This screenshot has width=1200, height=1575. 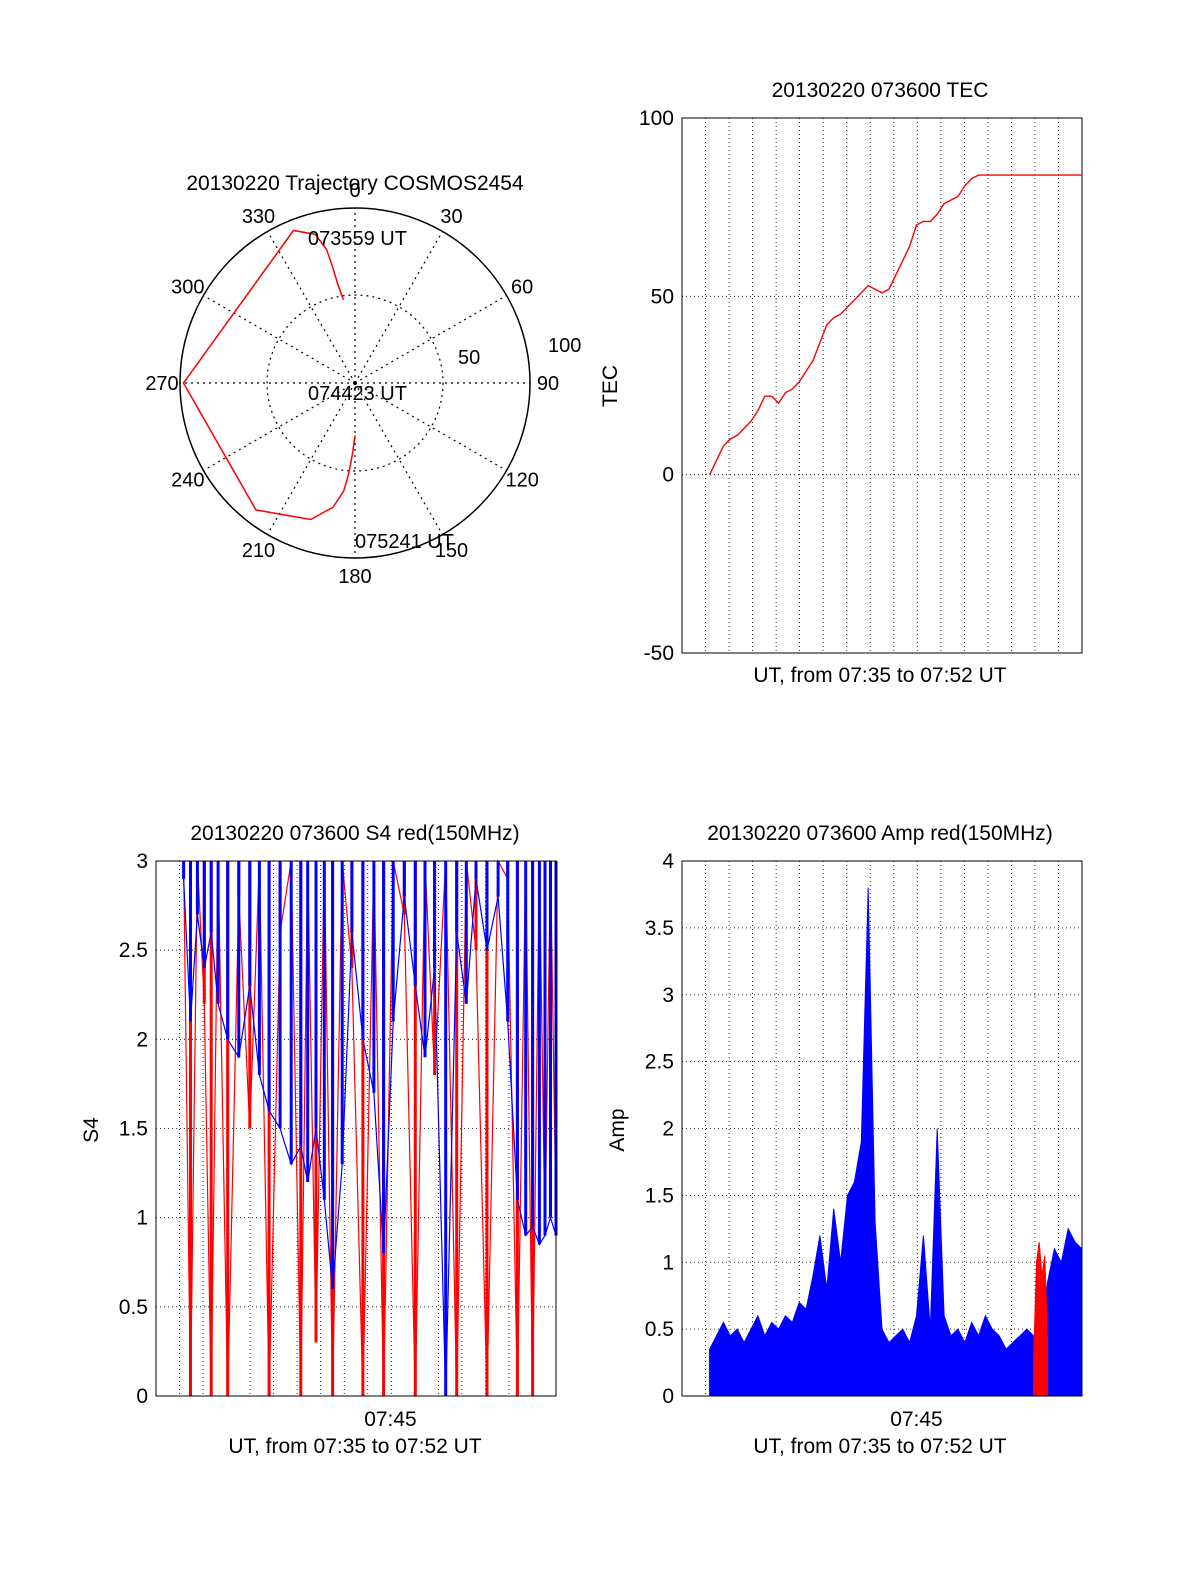 I want to click on s4-xlabel: UT, from 07:35 to 07:52 UT, so click(x=354, y=1446).